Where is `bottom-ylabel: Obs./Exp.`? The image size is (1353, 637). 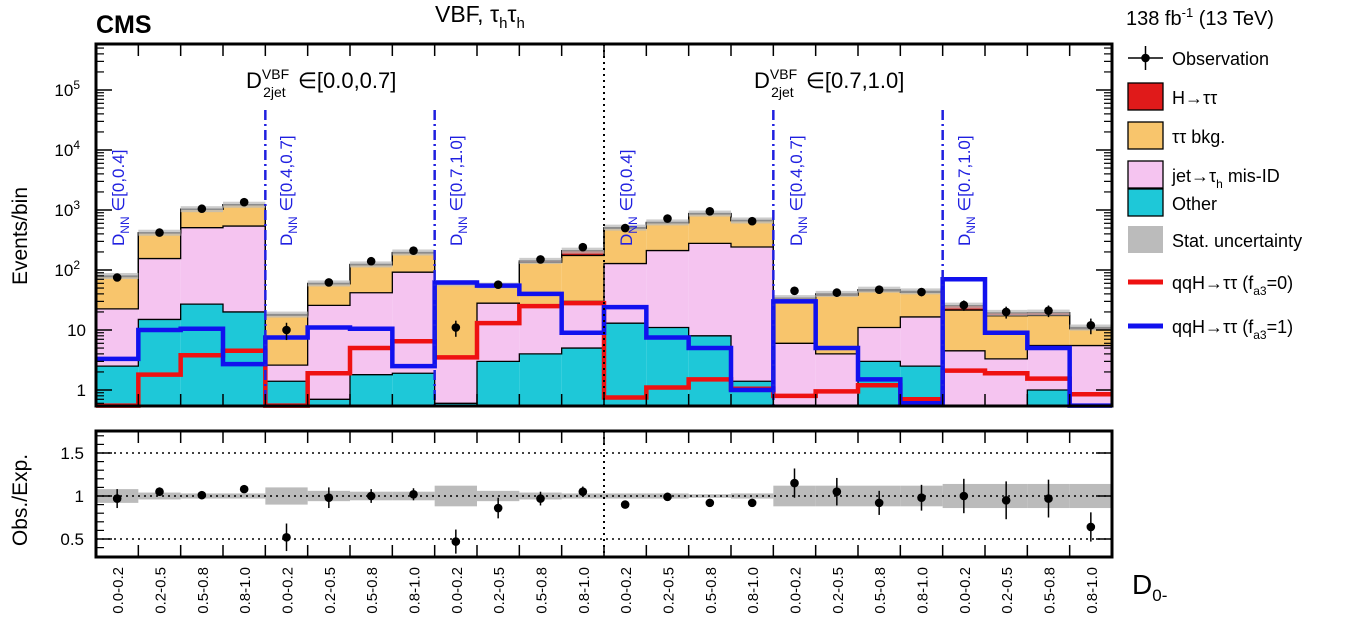
bottom-ylabel: Obs./Exp. is located at coordinates (20, 500).